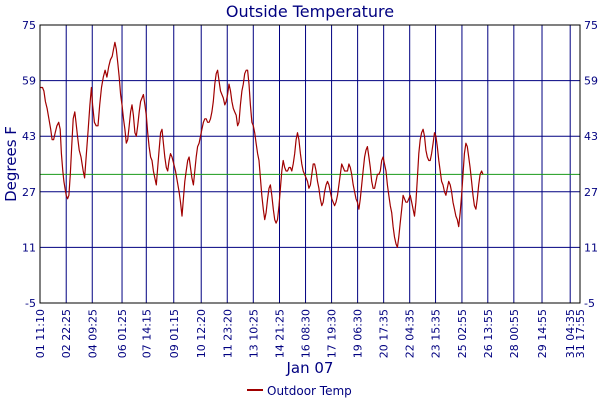 The width and height of the screenshot is (600, 404). I want to click on x-tick-label: 16 08:30, so click(306, 333).